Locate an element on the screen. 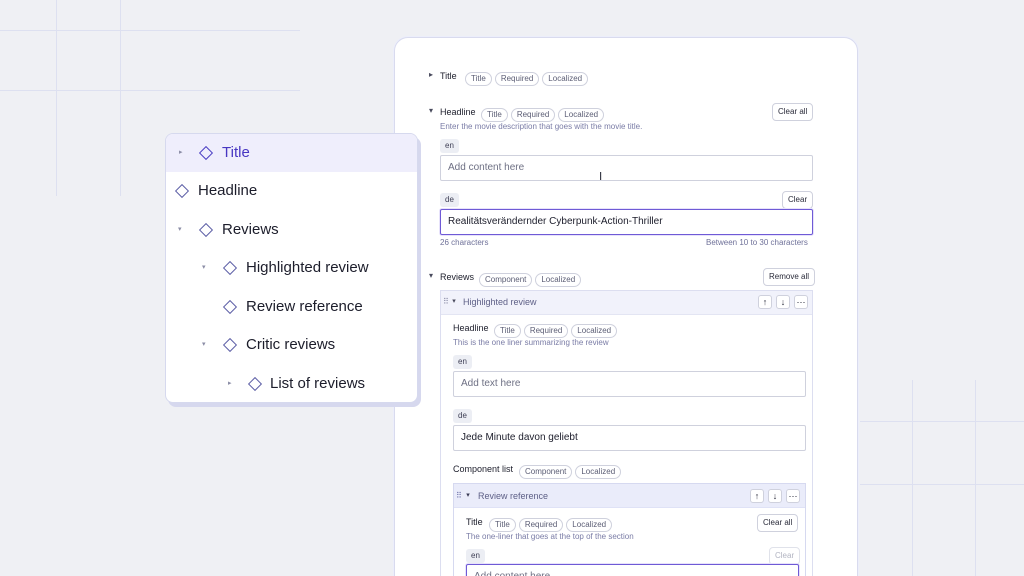 This screenshot has height=576, width=1024. reviews-field-label: Reviews is located at coordinates (457, 277).